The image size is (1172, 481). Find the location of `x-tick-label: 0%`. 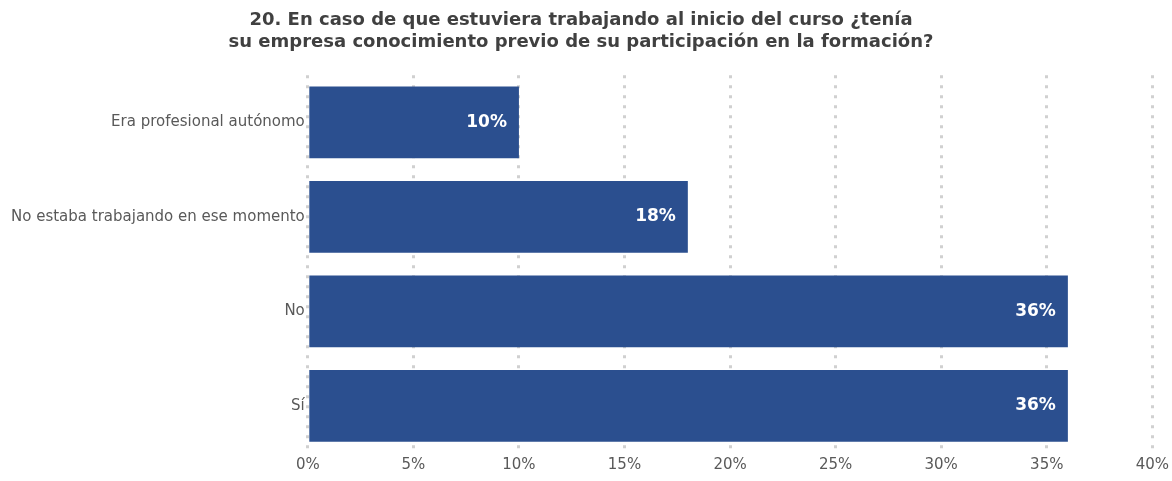

x-tick-label: 0% is located at coordinates (307, 463).